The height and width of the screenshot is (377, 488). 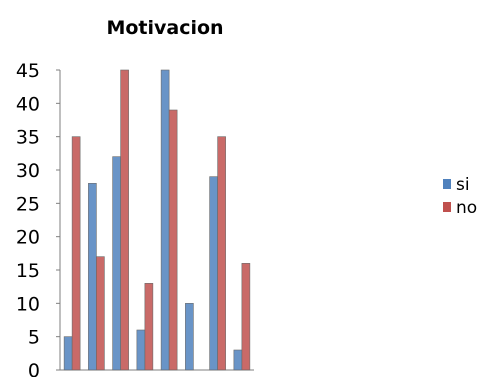 What do you see at coordinates (463, 185) in the screenshot?
I see `legend-label-si: si` at bounding box center [463, 185].